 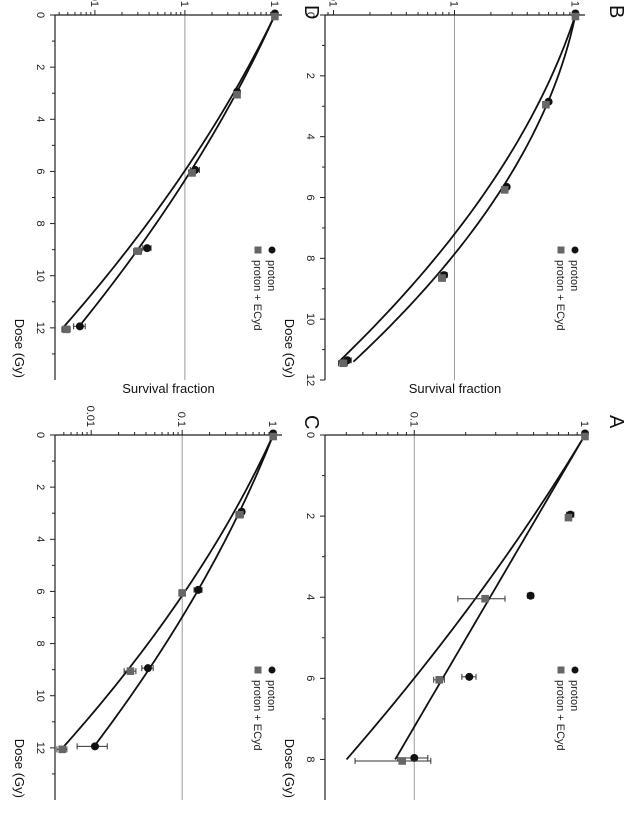 I want to click on panel-label-a: A, so click(x=616, y=422).